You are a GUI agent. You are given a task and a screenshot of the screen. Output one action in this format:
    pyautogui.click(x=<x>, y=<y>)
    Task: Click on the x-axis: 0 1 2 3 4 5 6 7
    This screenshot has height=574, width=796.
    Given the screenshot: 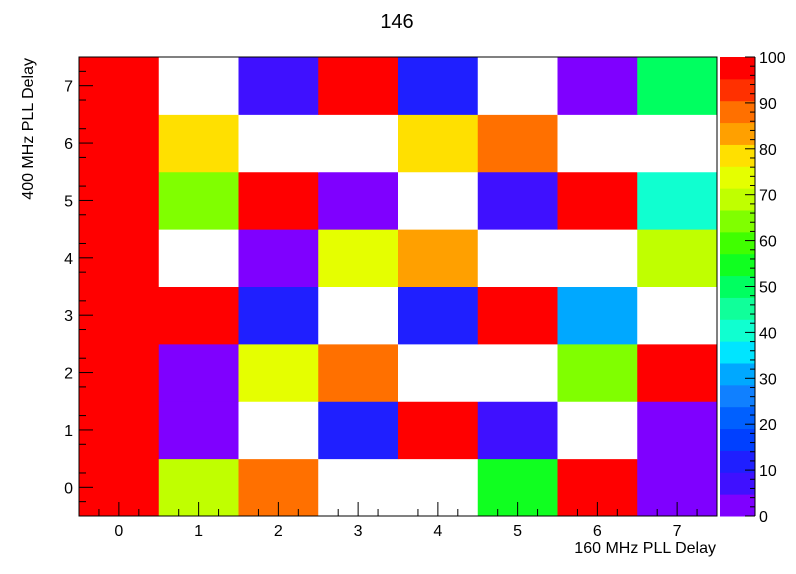 What is the action you would take?
    pyautogui.click(x=398, y=521)
    